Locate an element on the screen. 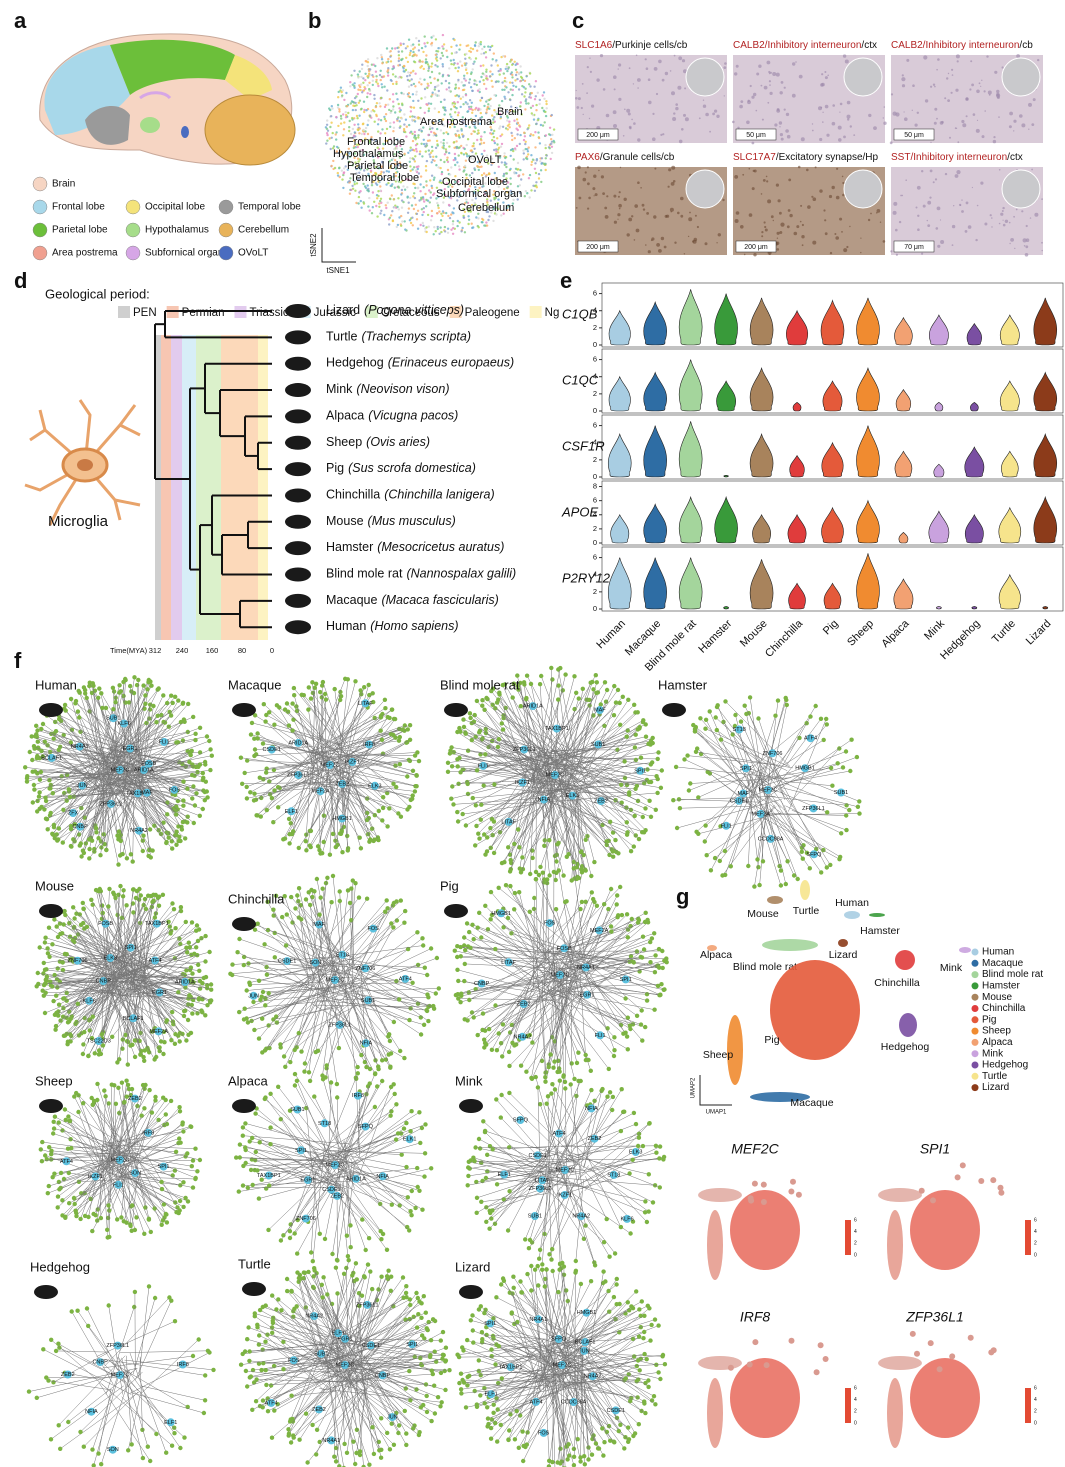 The image size is (1065, 1467). axis-label: Time(MYA) is located at coordinates (129, 650).